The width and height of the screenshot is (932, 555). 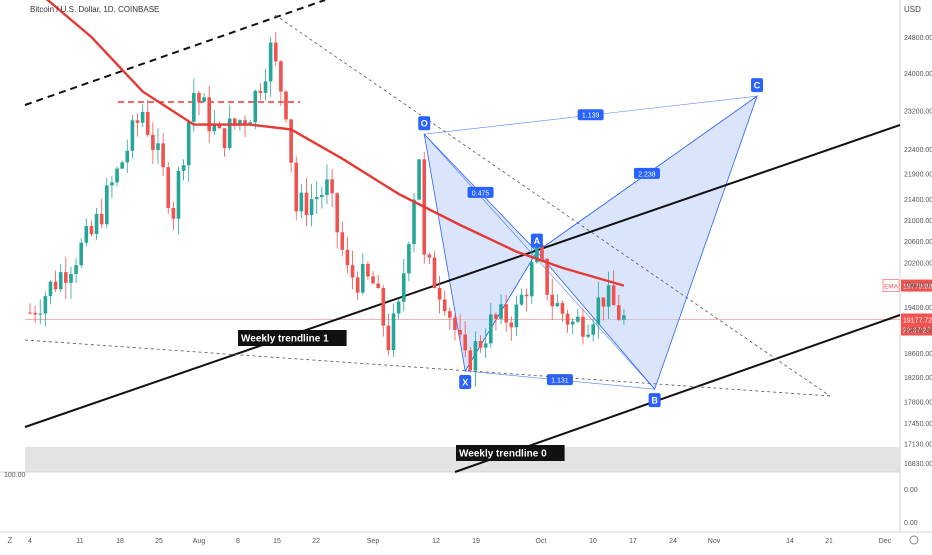 I want to click on price-tick-label: 19400.00, so click(x=918, y=308).